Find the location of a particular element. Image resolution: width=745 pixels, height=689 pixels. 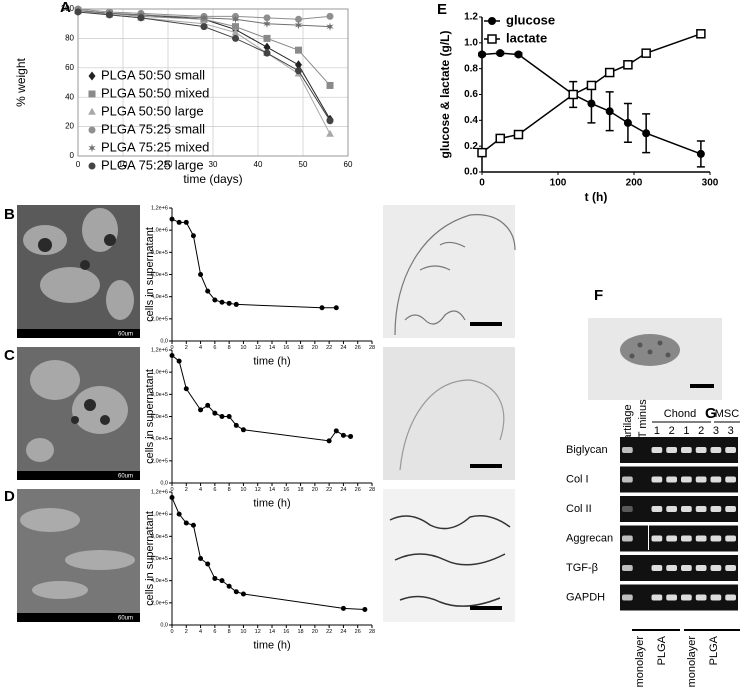

gel-column: cartilage is located at coordinates (628, 425).